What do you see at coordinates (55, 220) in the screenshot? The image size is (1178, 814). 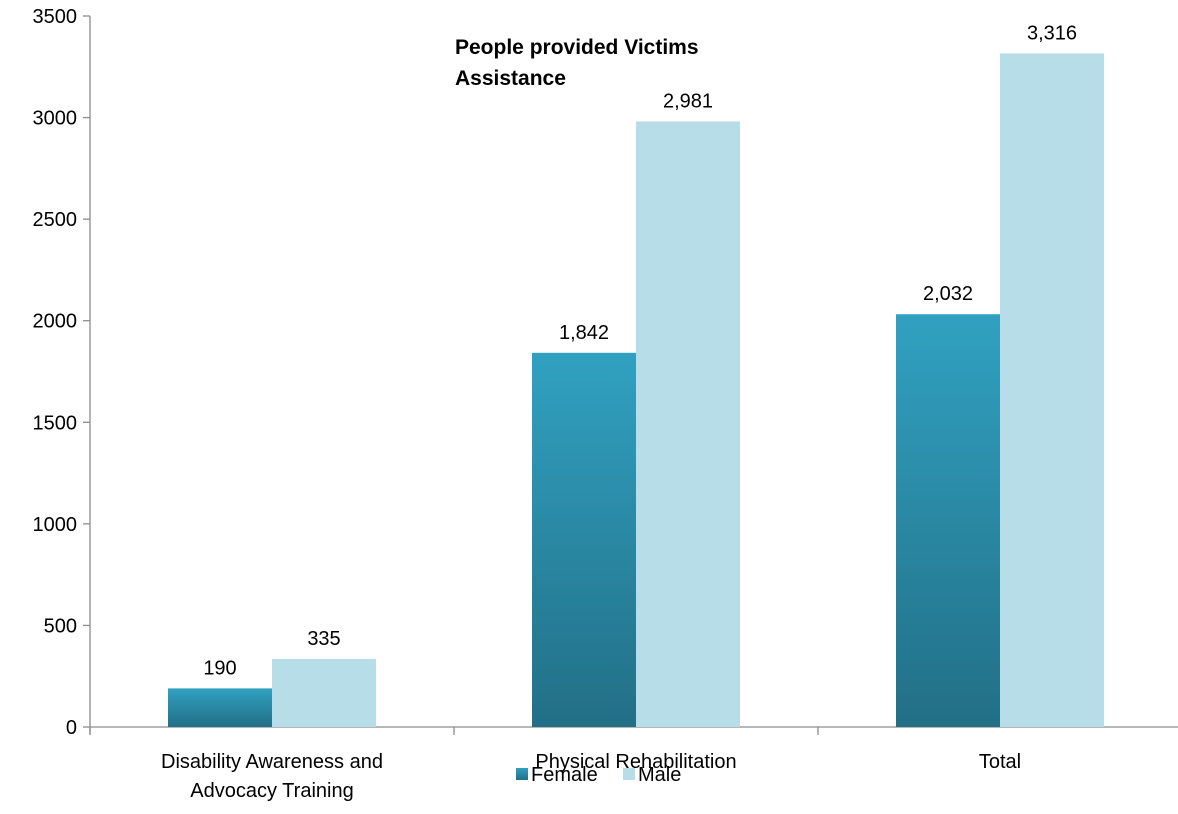 I see `y-tick-label: 2500` at bounding box center [55, 220].